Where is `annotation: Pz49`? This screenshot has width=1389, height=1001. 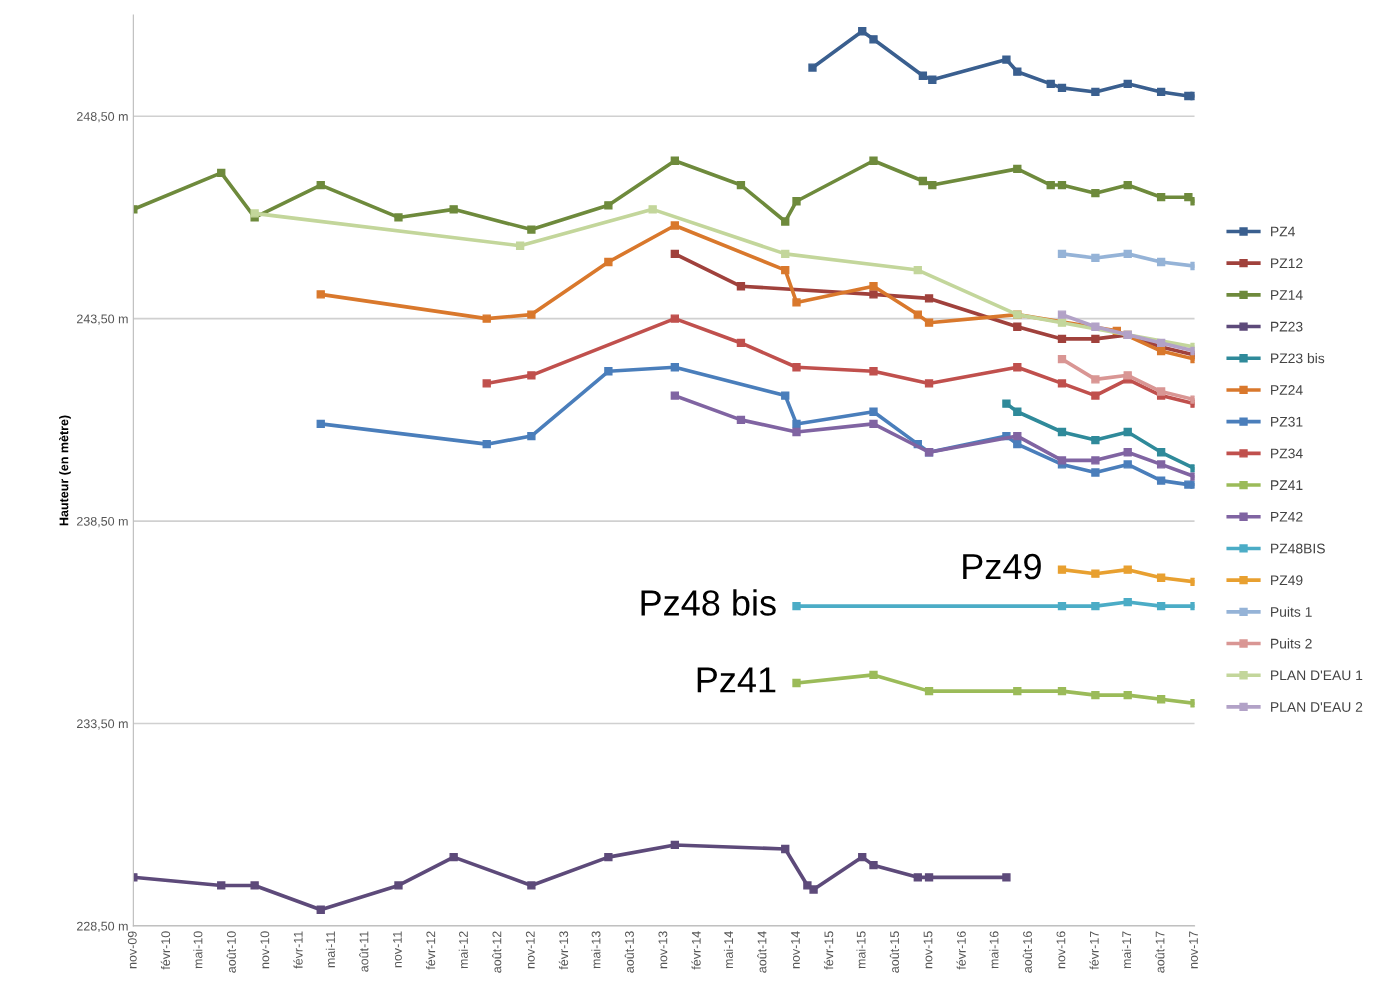
annotation: Pz49 is located at coordinates (1002, 566).